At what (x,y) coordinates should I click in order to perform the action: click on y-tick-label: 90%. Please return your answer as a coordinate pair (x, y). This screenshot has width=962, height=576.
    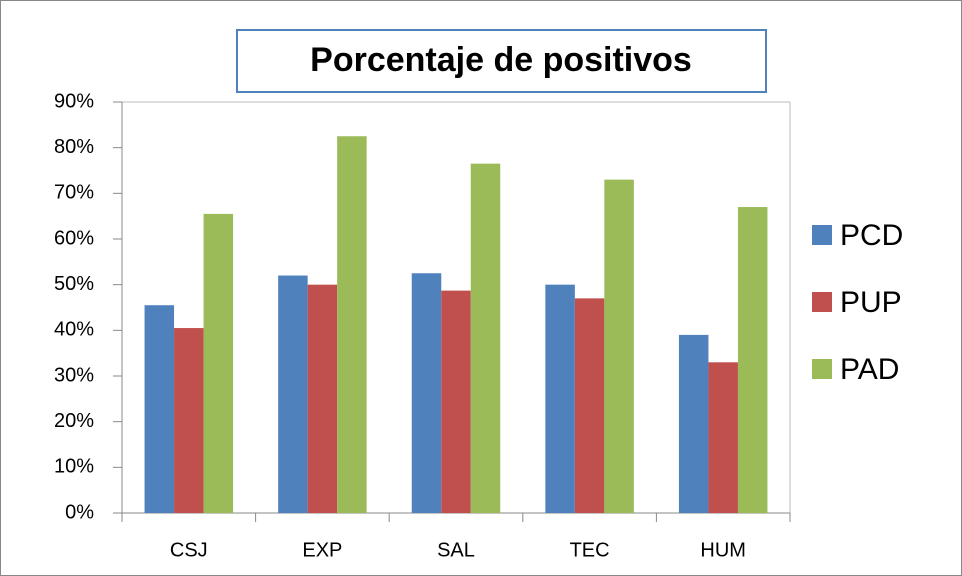
    Looking at the image, I should click on (74, 101).